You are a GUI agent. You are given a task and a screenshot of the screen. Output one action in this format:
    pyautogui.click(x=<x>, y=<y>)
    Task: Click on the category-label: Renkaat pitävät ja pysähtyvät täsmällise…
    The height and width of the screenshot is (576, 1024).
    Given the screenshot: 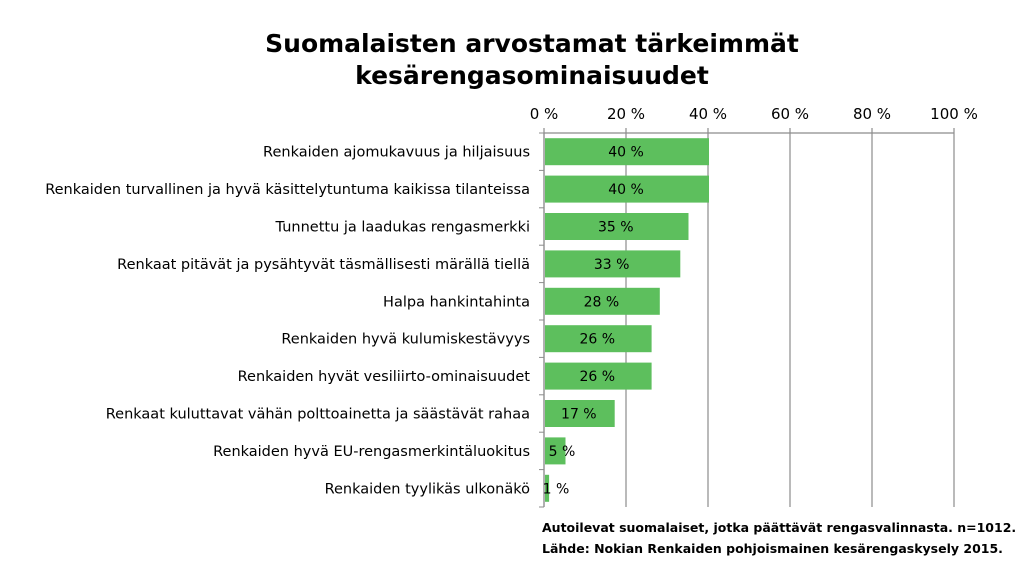 What is the action you would take?
    pyautogui.click(x=323, y=265)
    